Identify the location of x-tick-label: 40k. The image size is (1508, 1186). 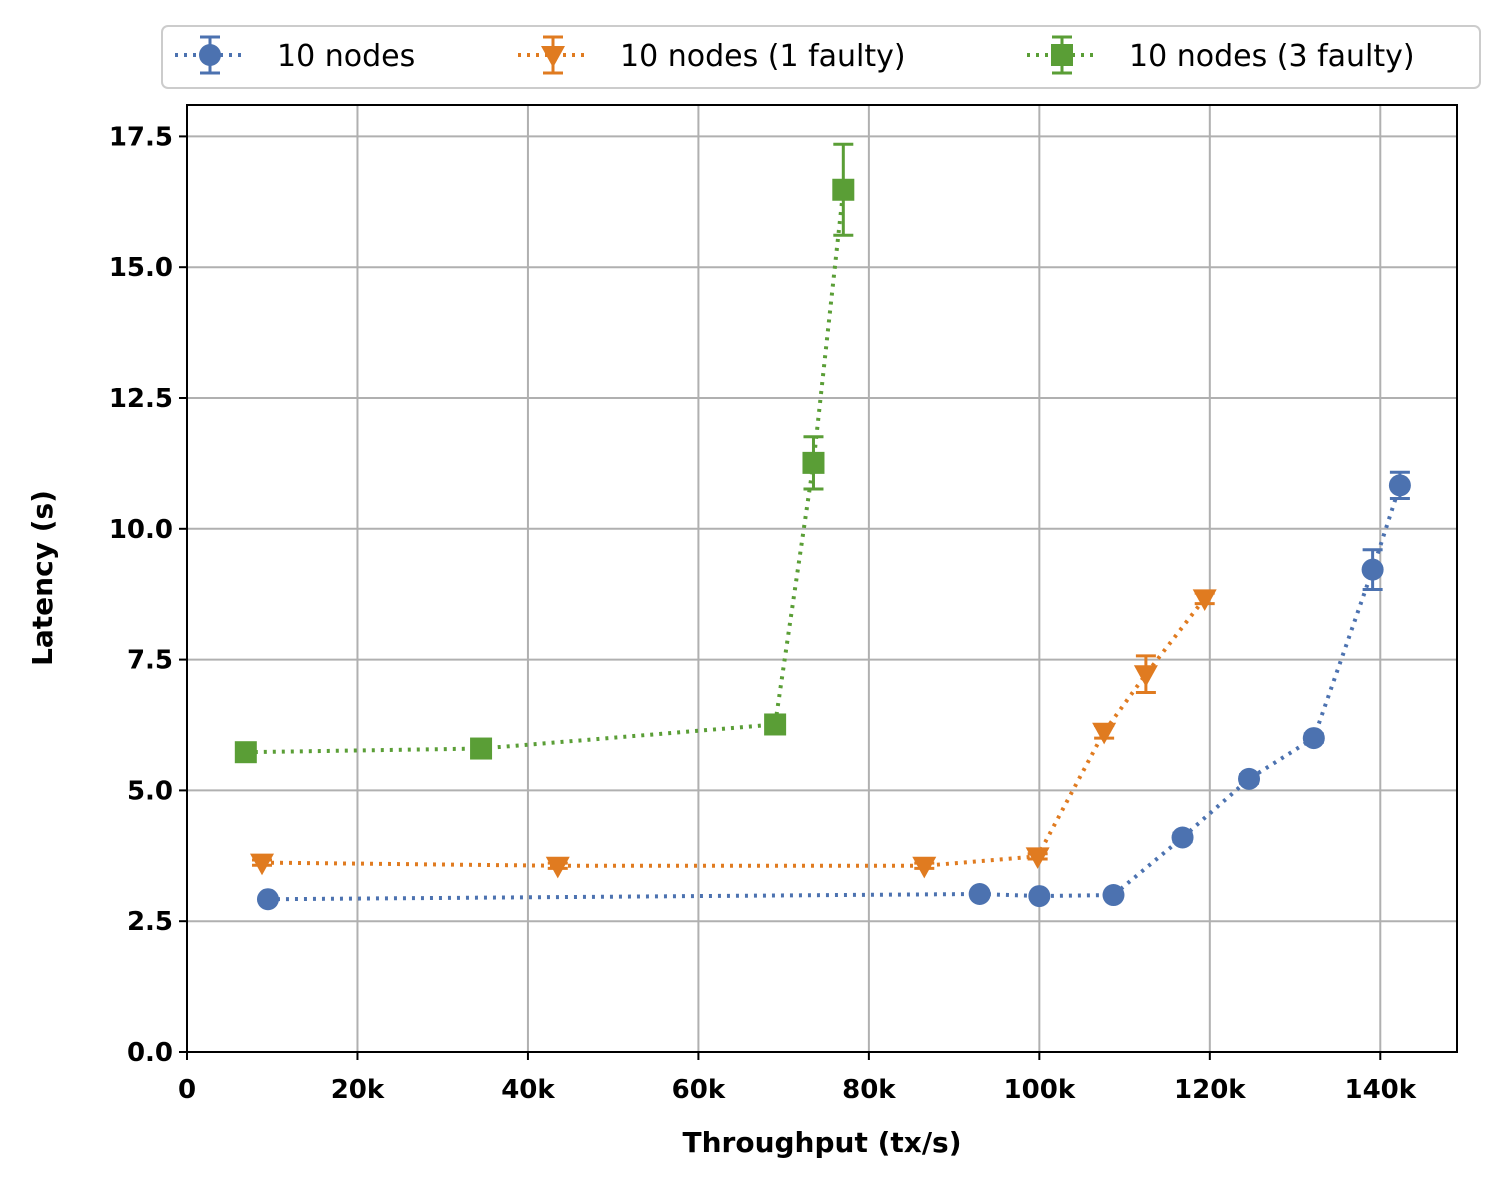
(528, 1090).